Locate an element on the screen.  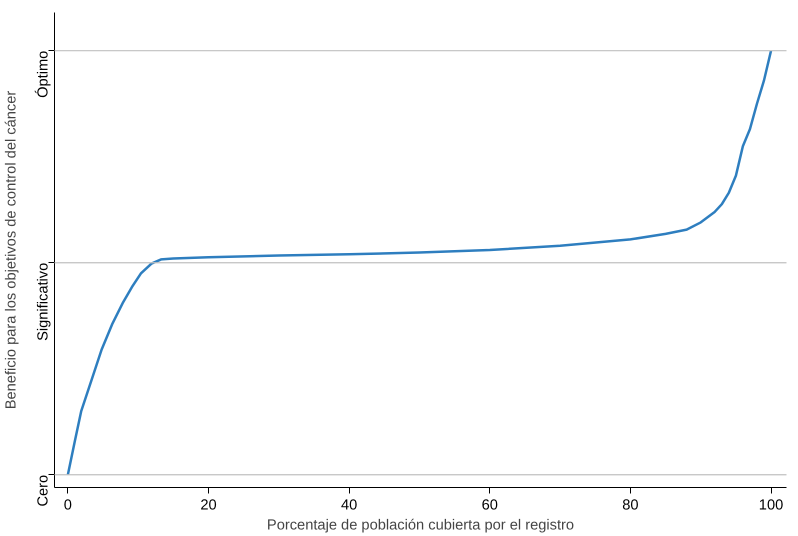
x-tick-label: 60 is located at coordinates (490, 506).